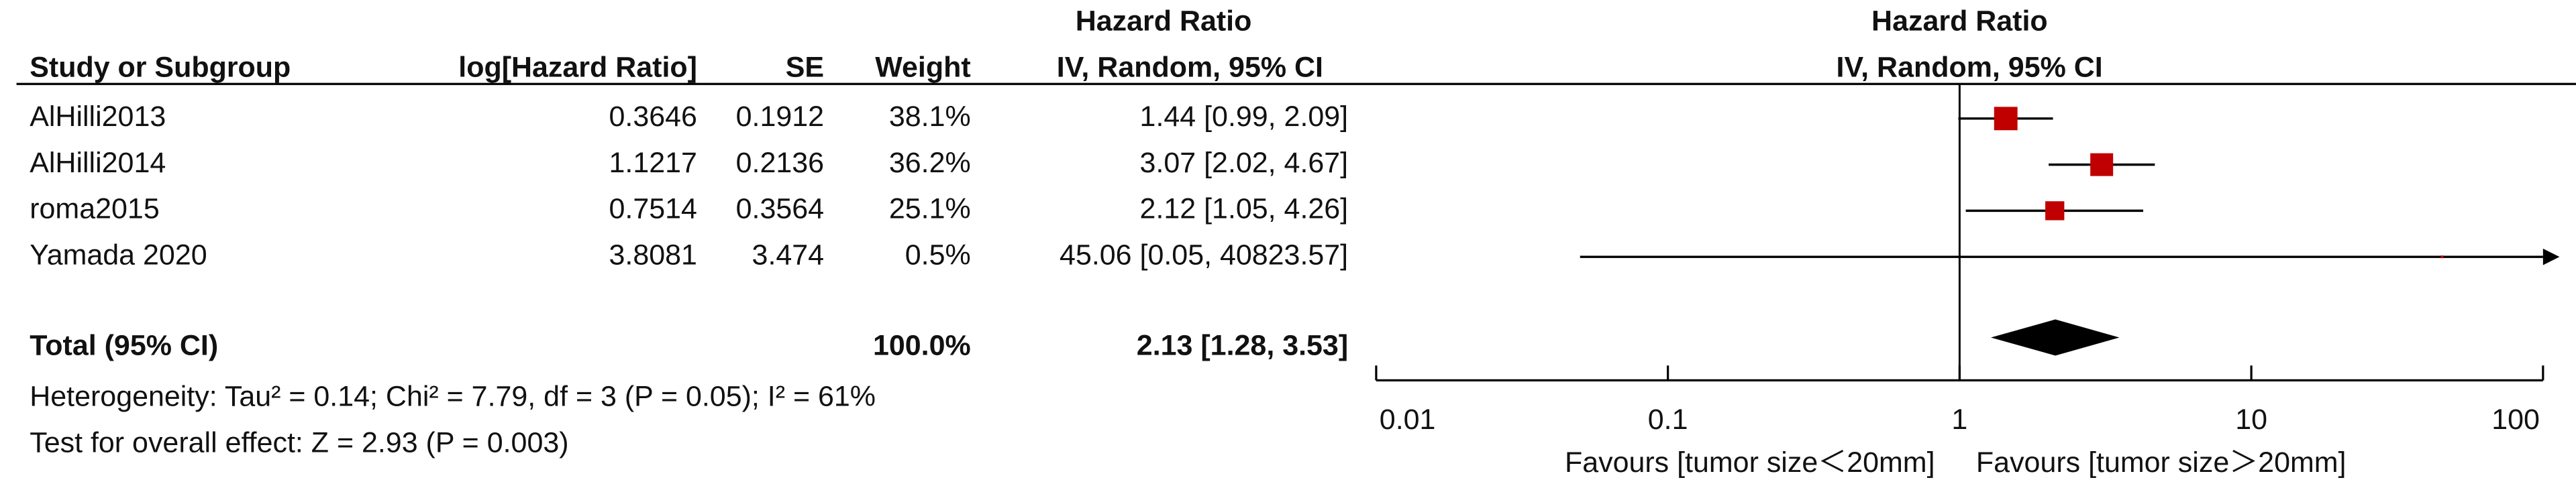  I want to click on column-header: Study or Subgroup, so click(160, 68).